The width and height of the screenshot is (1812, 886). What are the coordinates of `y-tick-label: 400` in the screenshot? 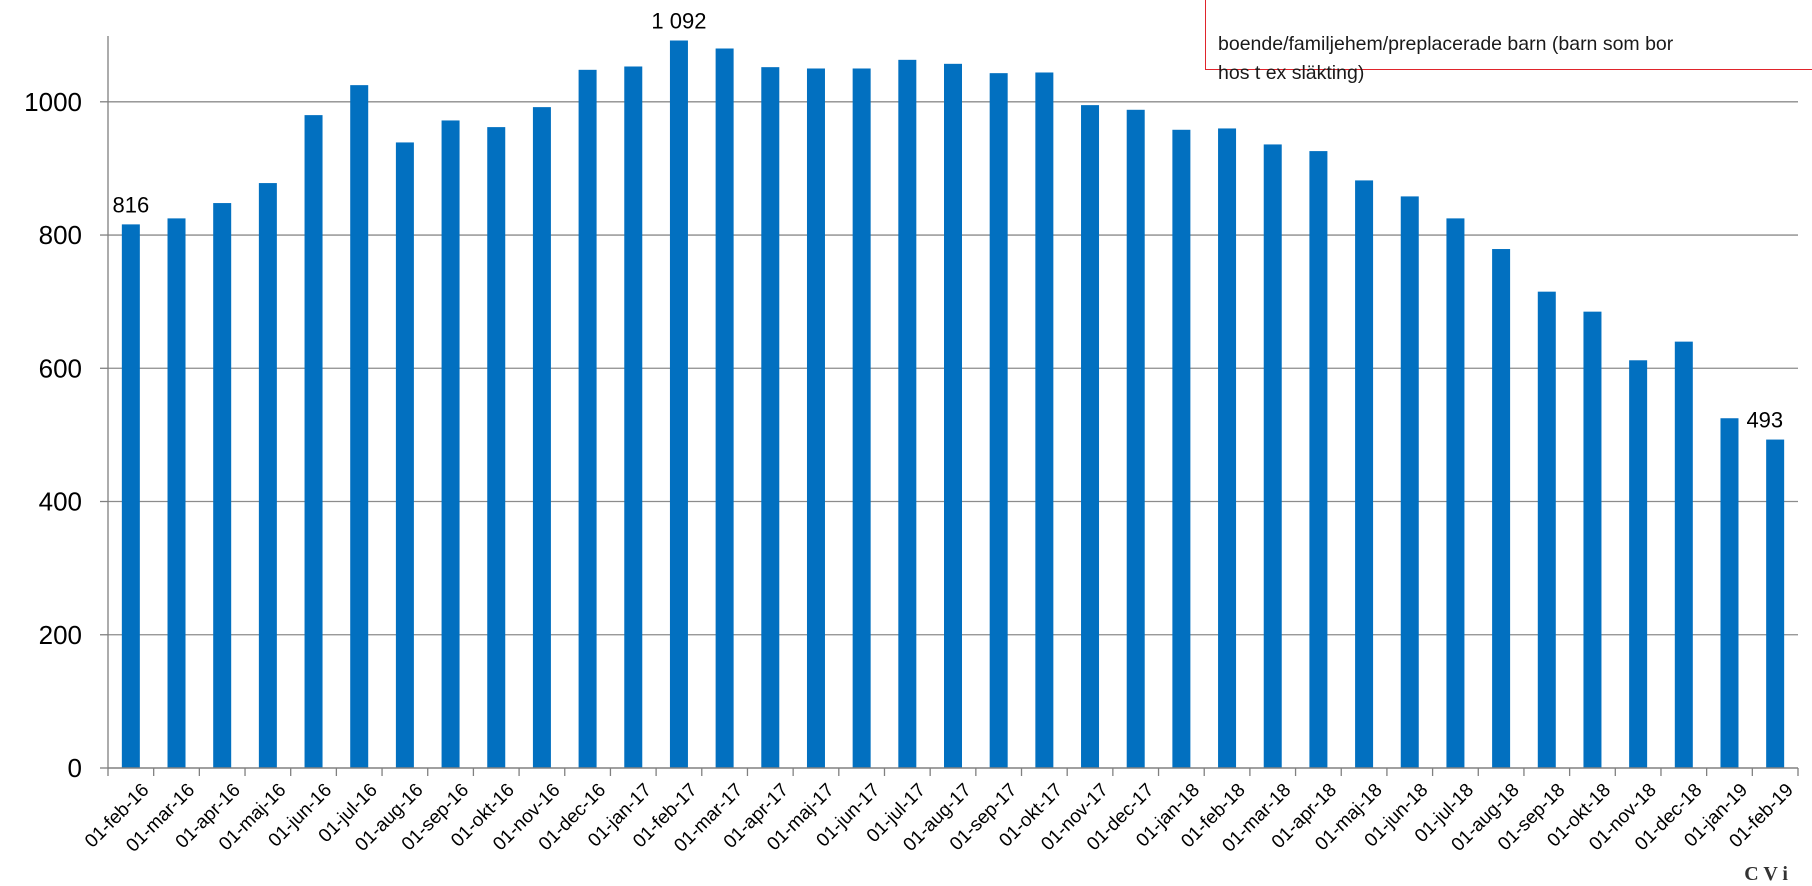 It's located at (60, 502).